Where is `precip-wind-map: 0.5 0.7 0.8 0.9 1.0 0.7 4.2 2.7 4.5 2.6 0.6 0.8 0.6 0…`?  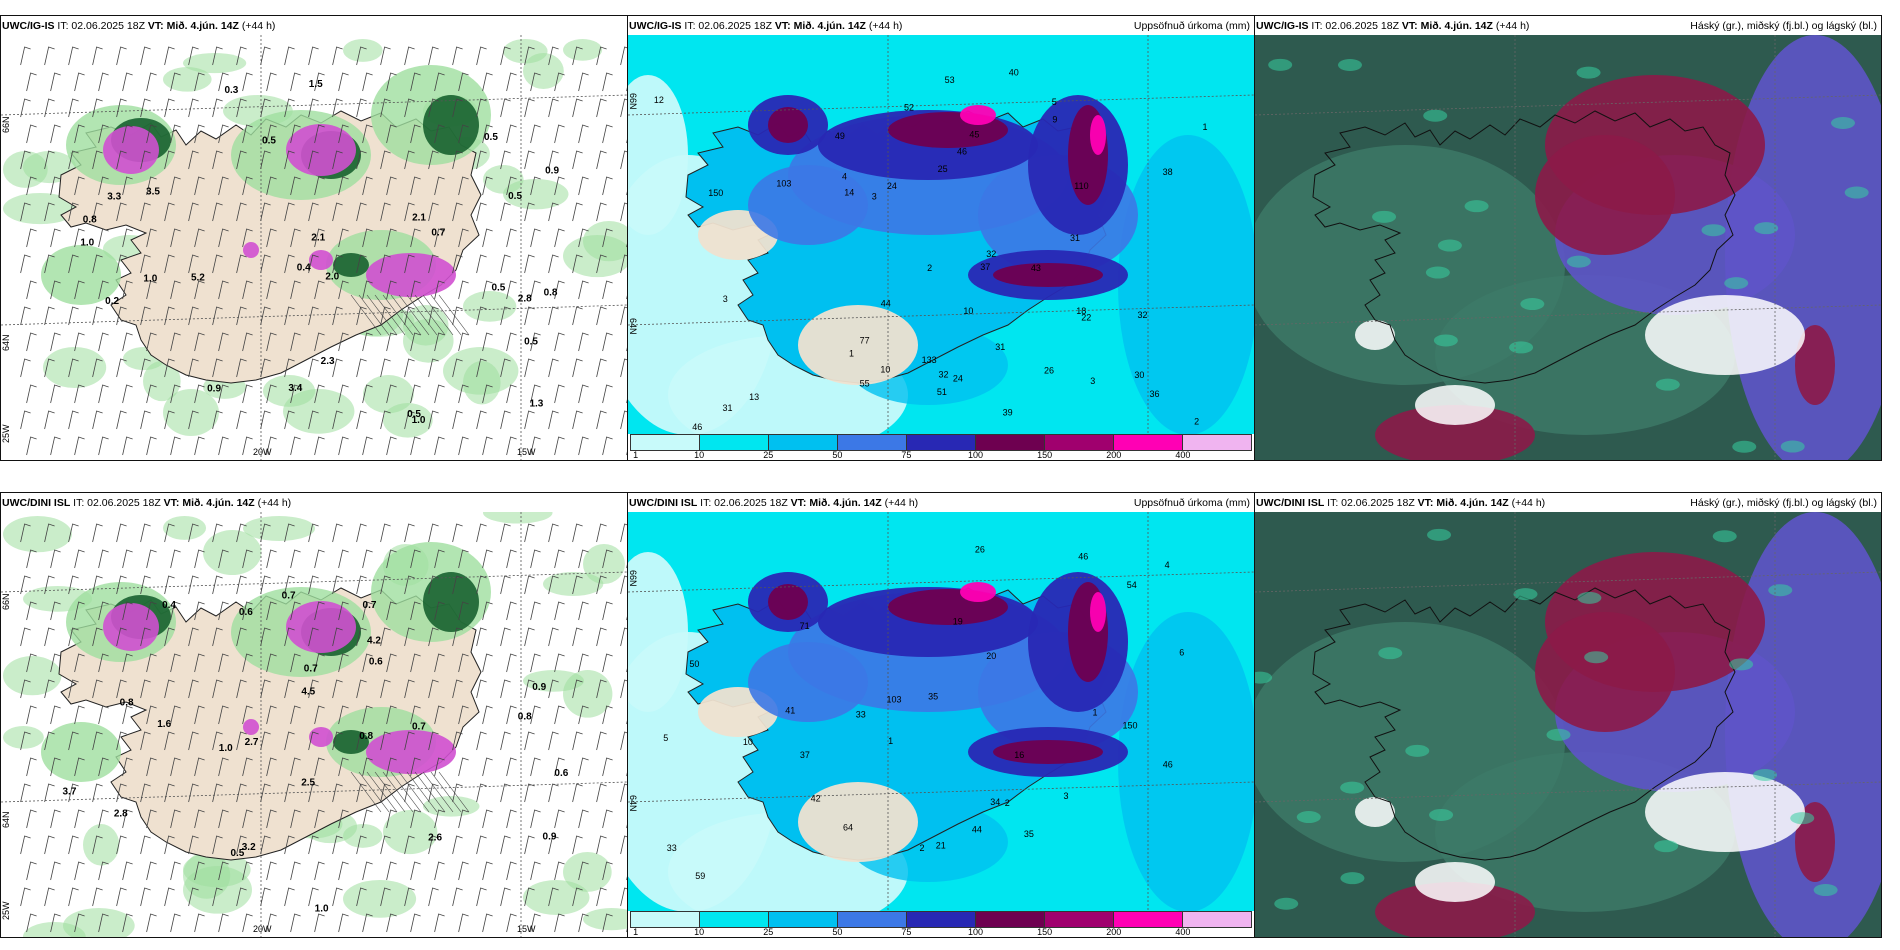 precip-wind-map: 0.5 0.7 0.8 0.9 1.0 0.7 4.2 2.7 4.5 2.6 0.6 0.8 0.6 0… is located at coordinates (314, 724).